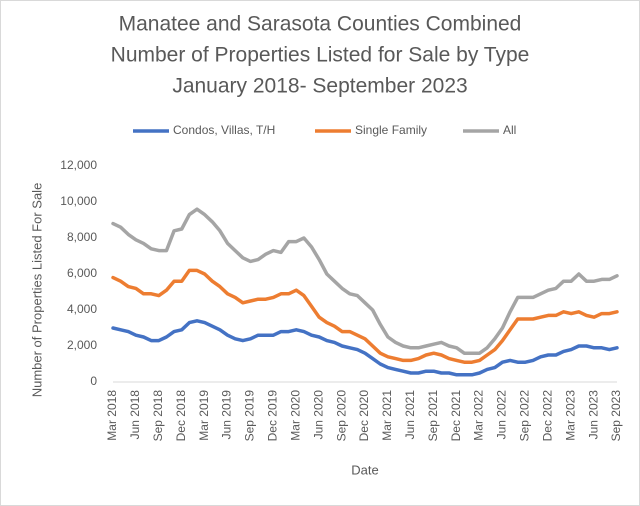 Image resolution: width=640 pixels, height=506 pixels. Describe the element at coordinates (135, 415) in the screenshot. I see `x-tick-label: Jun 2018` at that location.